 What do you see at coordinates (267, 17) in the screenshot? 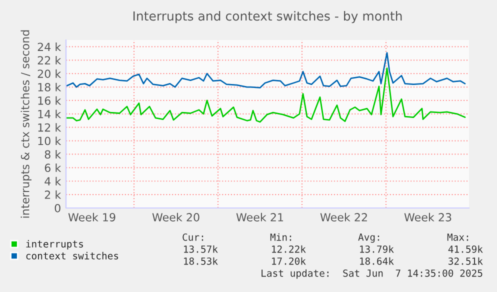
I see `chart-title: Interrupts and context switches - by month` at bounding box center [267, 17].